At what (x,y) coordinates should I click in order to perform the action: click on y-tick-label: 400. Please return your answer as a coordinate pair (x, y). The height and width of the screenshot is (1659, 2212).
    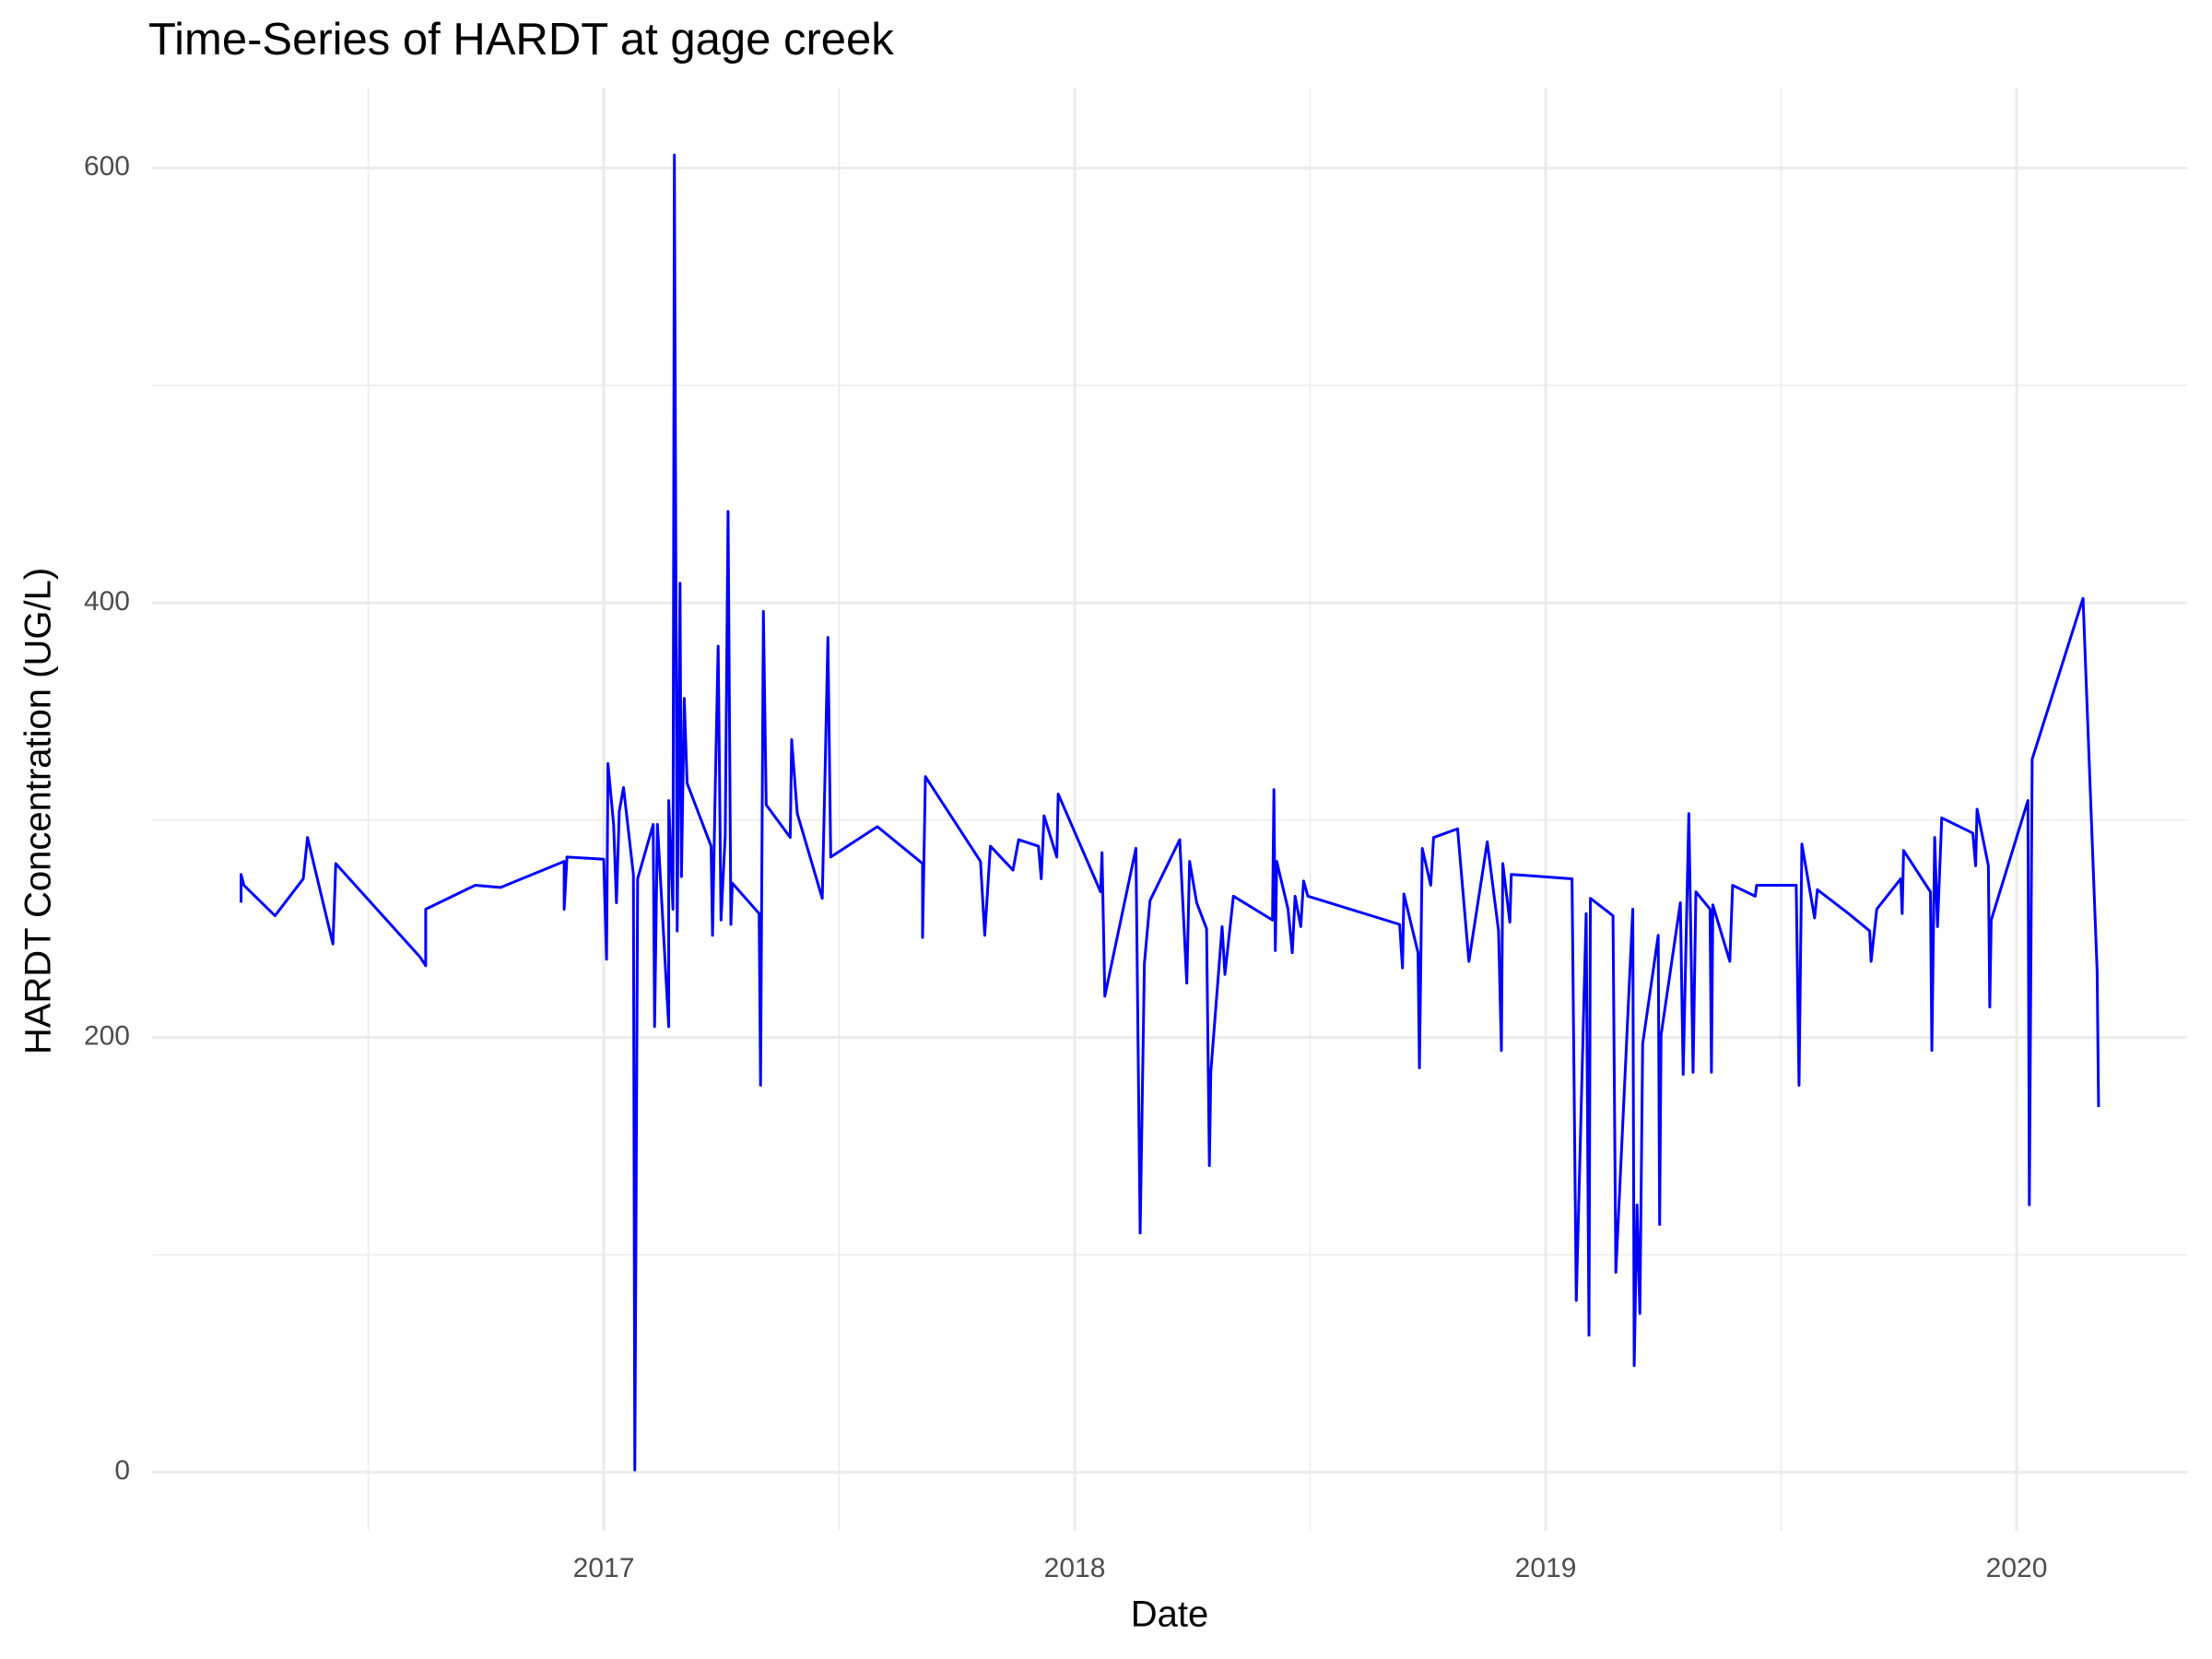
    Looking at the image, I should click on (107, 601).